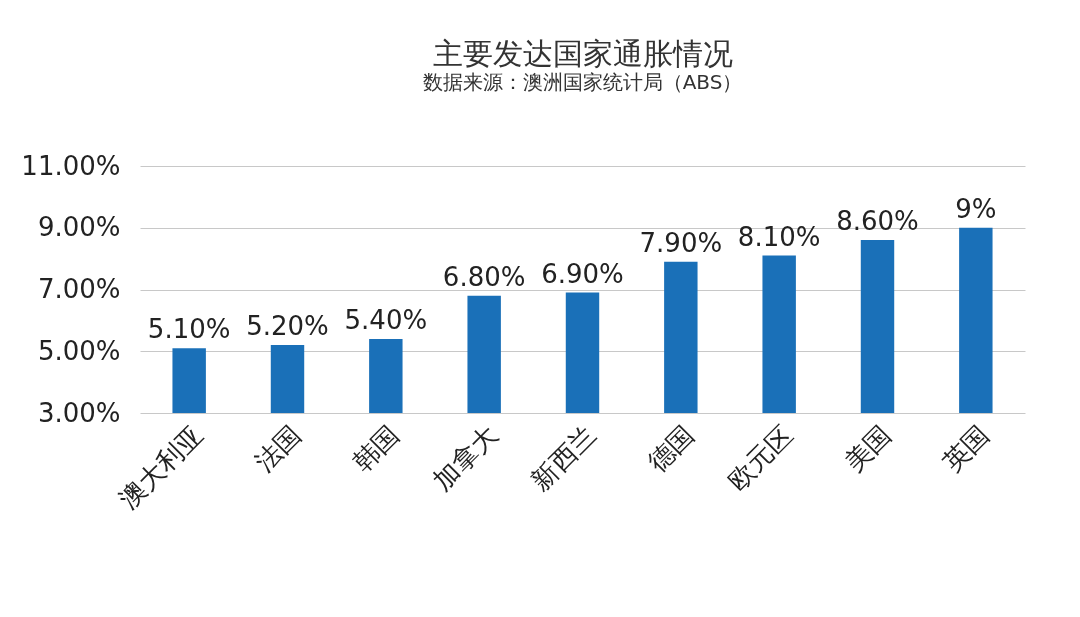 The width and height of the screenshot is (1080, 617). What do you see at coordinates (79, 289) in the screenshot?
I see `y-tick-label: 7.00%` at bounding box center [79, 289].